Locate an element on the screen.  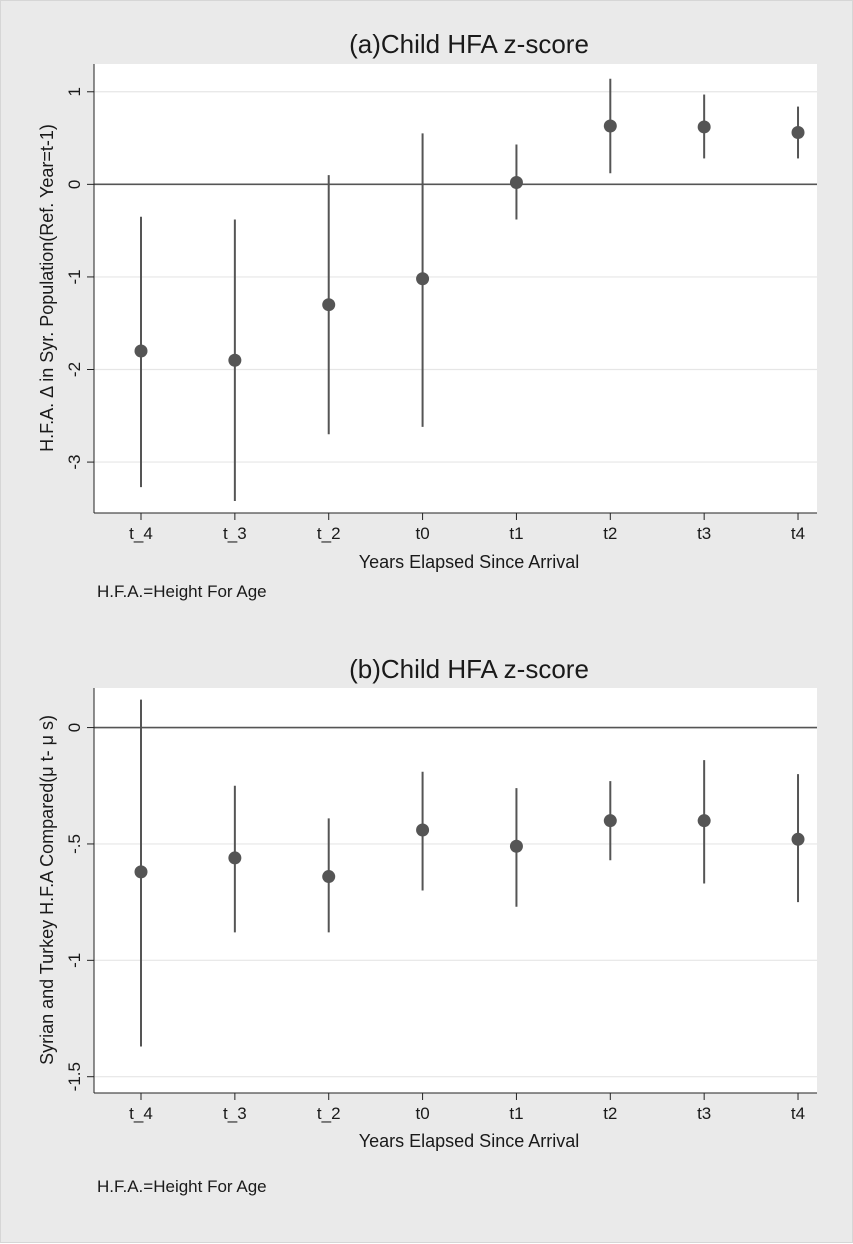
y-tick-label: 1 is located at coordinates (74, 91).